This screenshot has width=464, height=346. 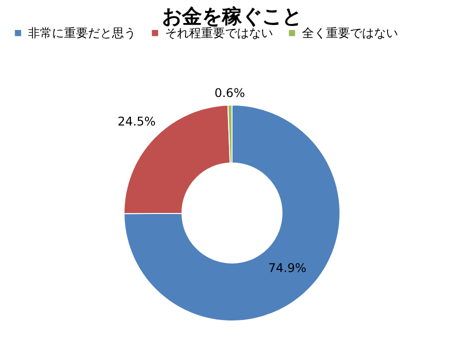 I want to click on data-label: 24.5%, so click(x=137, y=121).